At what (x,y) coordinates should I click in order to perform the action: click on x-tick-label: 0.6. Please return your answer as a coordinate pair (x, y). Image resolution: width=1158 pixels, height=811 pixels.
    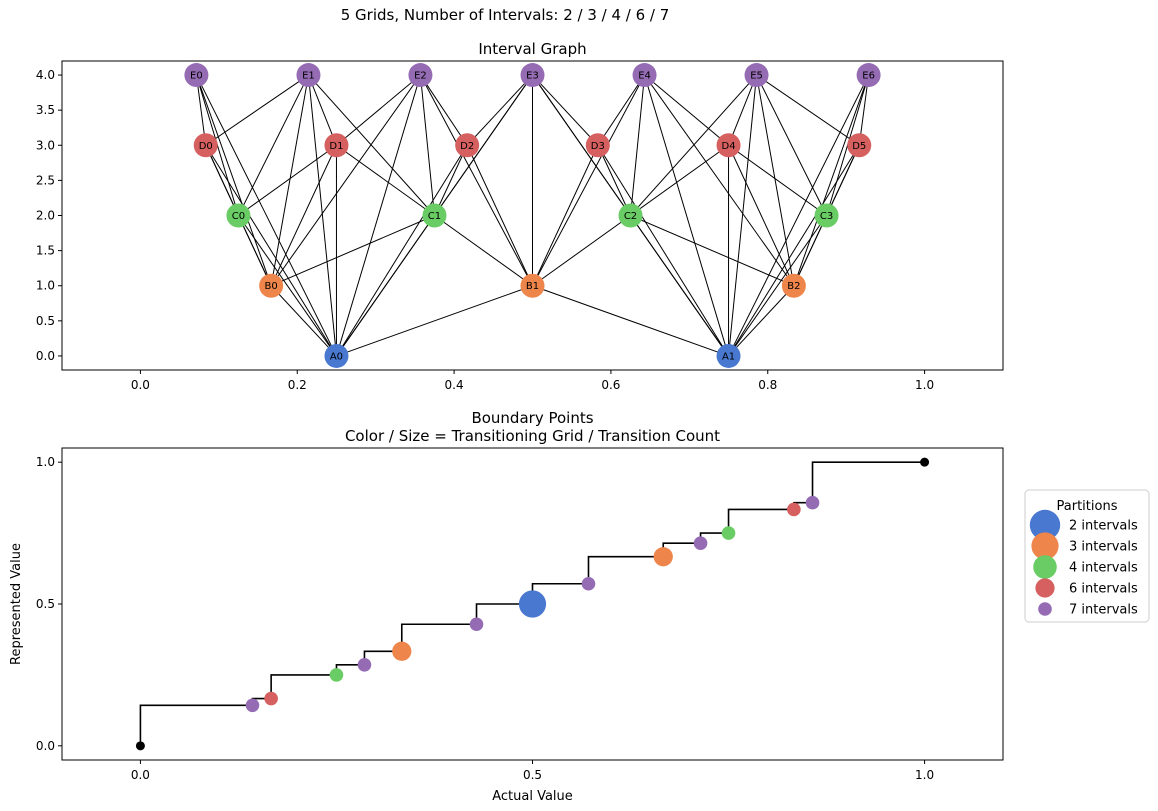
    Looking at the image, I should click on (610, 385).